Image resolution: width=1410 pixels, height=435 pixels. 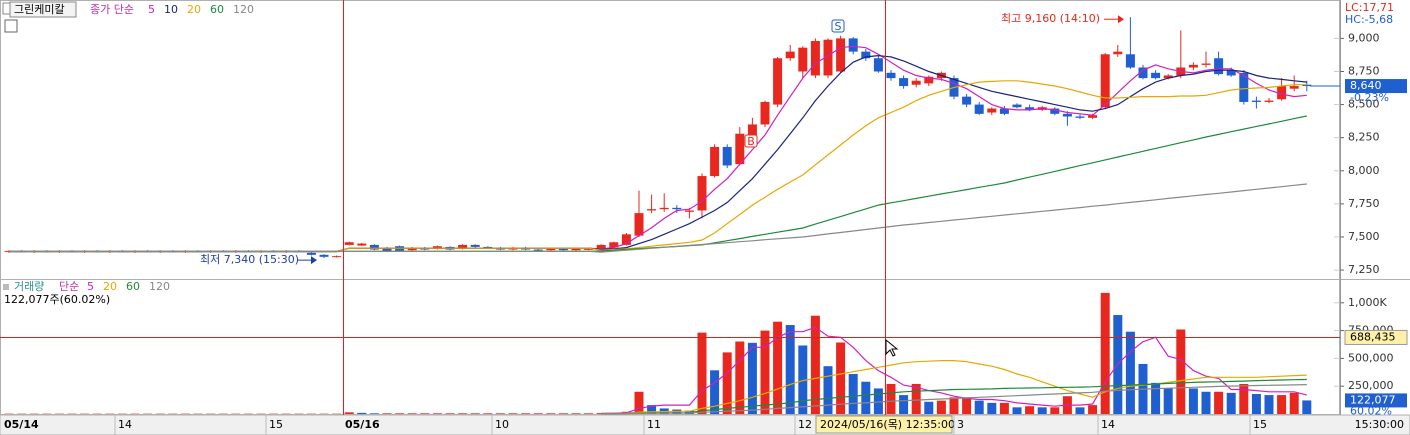 What do you see at coordinates (1366, 85) in the screenshot?
I see `last-price-label: 8,640` at bounding box center [1366, 85].